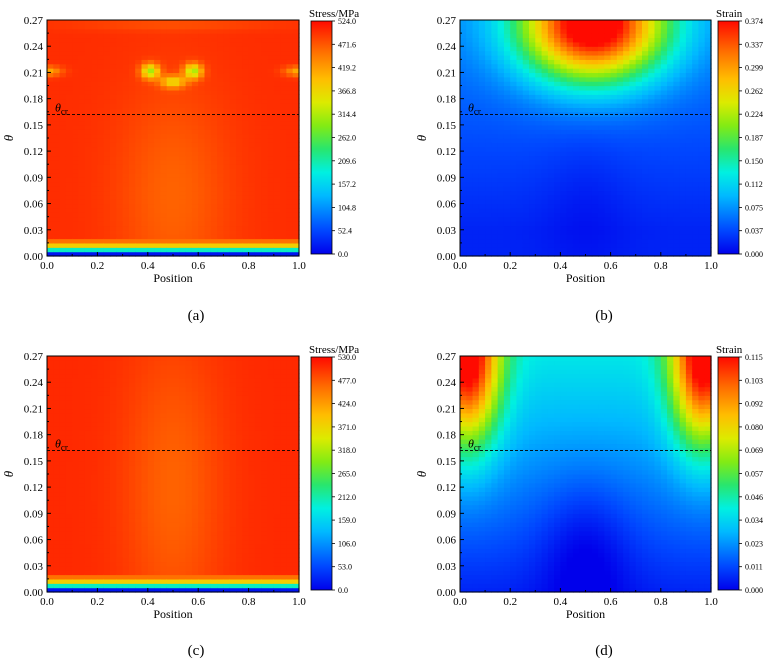  What do you see at coordinates (447, 205) in the screenshot?
I see `y-tick-label: 0.06` at bounding box center [447, 205].